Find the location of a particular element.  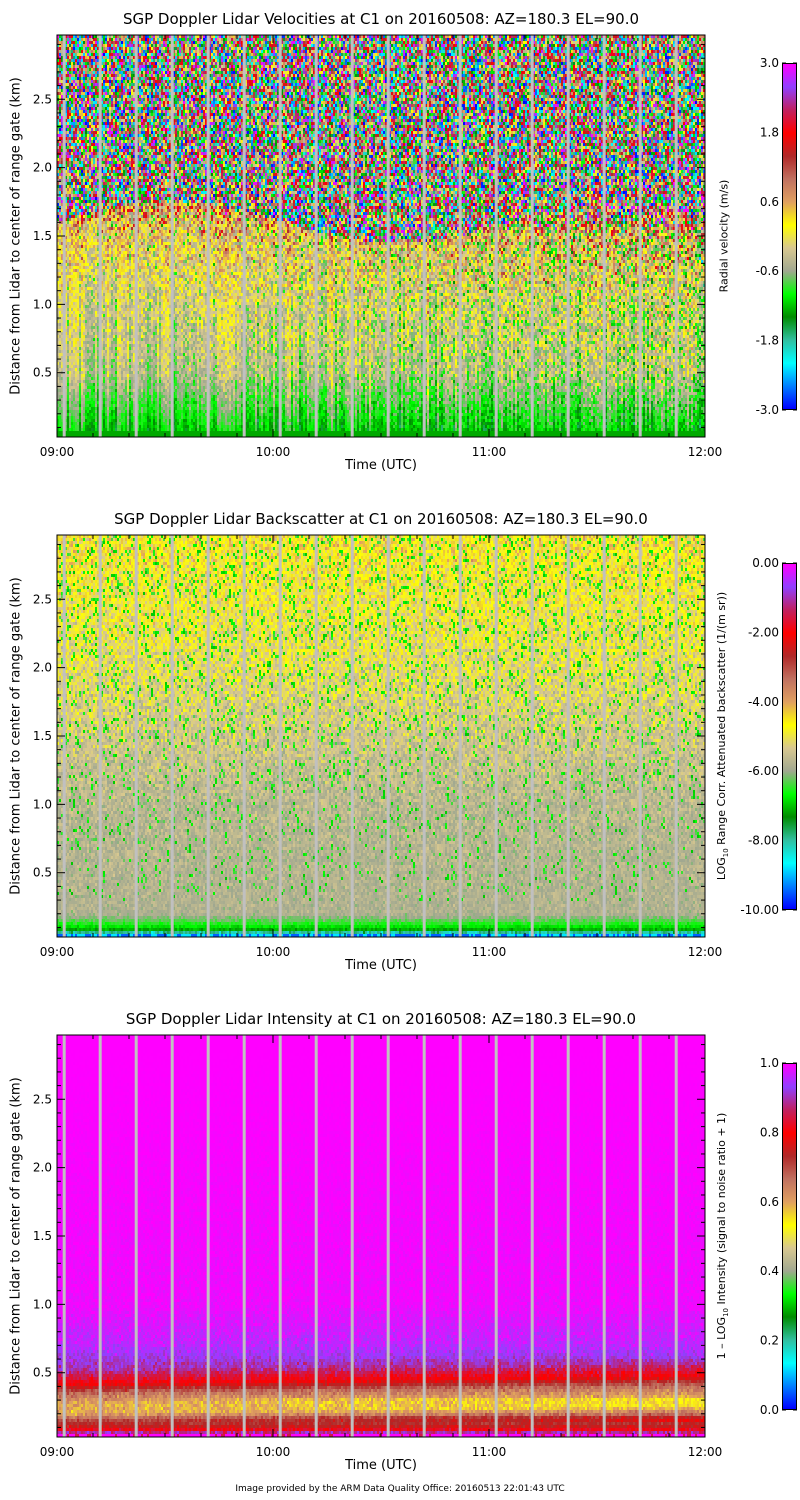

colorbar-tick-label: 0.4 is located at coordinates (769, 1271).